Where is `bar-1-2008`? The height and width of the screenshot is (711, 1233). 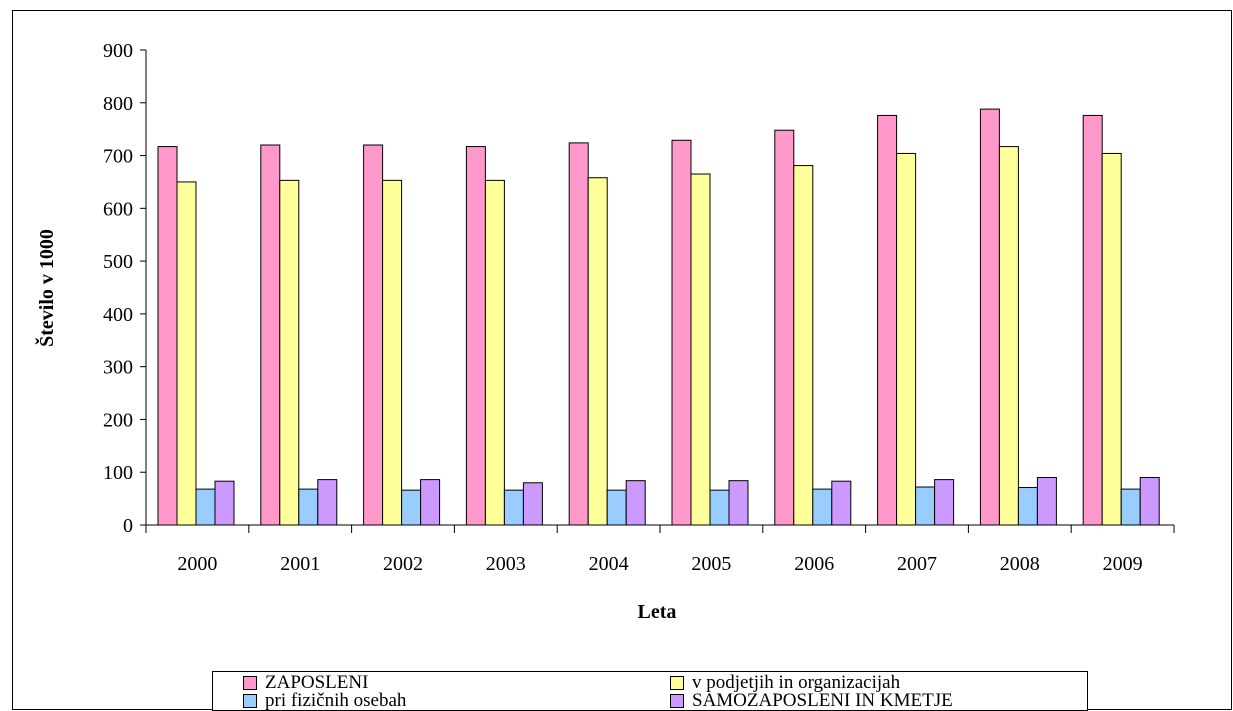 bar-1-2008 is located at coordinates (989, 317).